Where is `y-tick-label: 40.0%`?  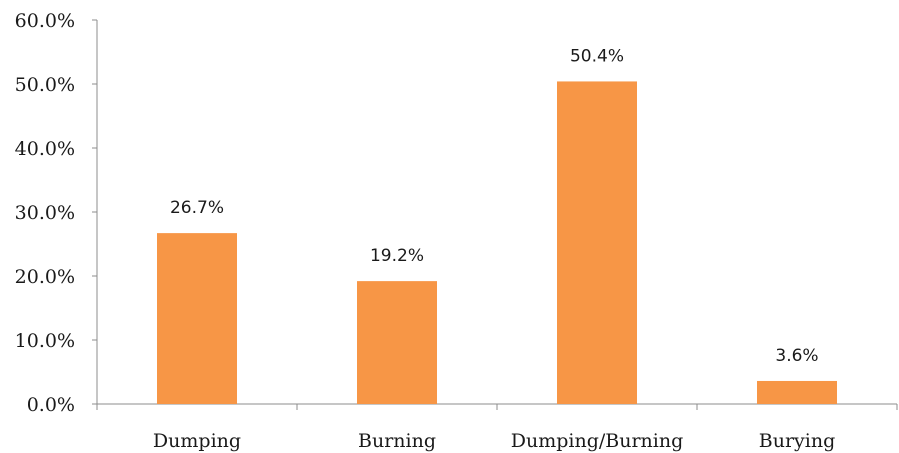
y-tick-label: 40.0% is located at coordinates (45, 149).